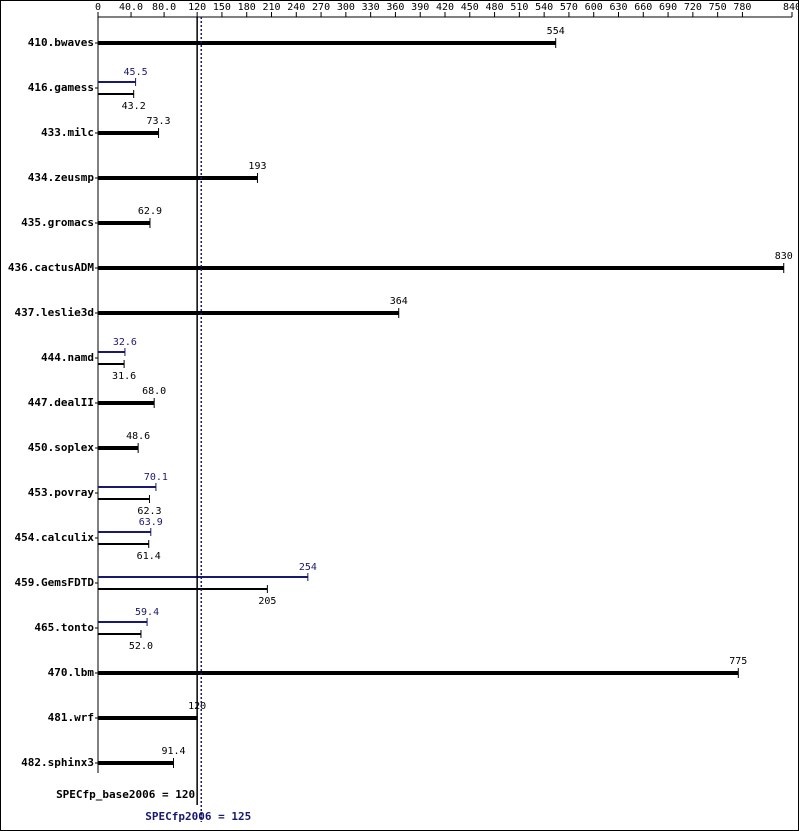 The image size is (799, 831). Describe the element at coordinates (173, 751) in the screenshot. I see `value-label: 91.4` at that location.